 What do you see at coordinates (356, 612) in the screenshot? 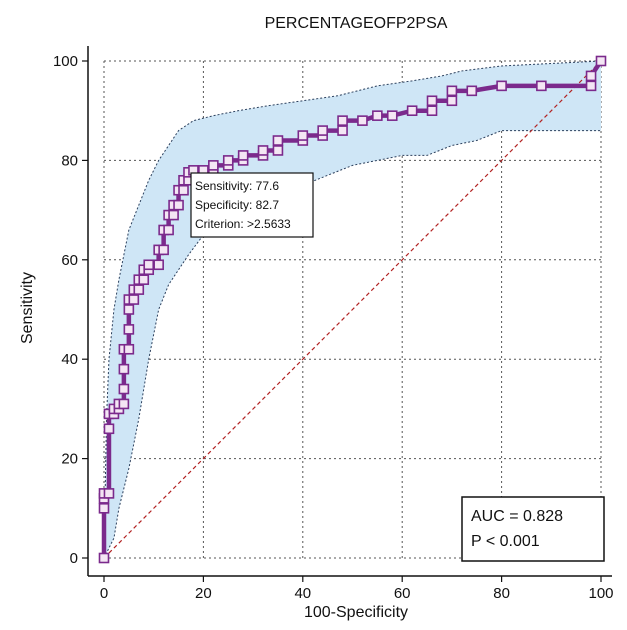
I see `x-axis-label: 100-Specificity` at bounding box center [356, 612].